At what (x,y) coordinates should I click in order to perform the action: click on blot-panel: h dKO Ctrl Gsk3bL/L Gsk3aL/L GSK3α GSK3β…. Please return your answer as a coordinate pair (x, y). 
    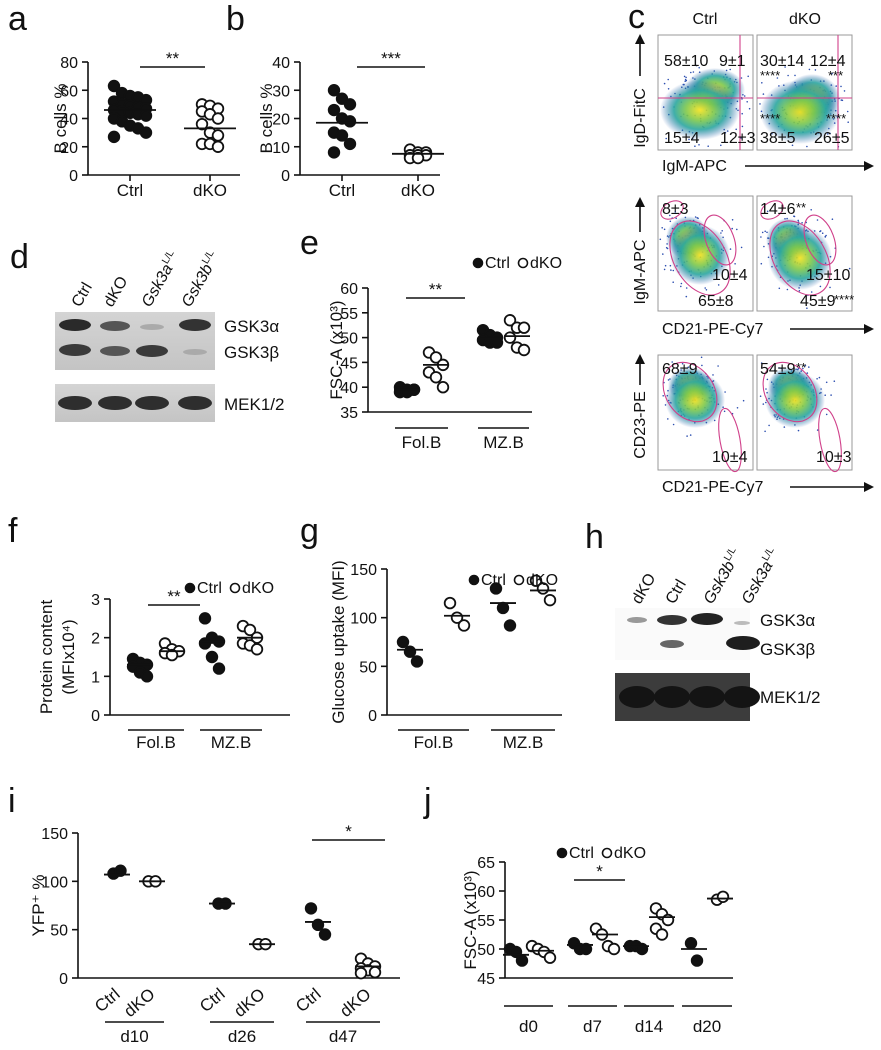
    Looking at the image, I should click on (702, 619).